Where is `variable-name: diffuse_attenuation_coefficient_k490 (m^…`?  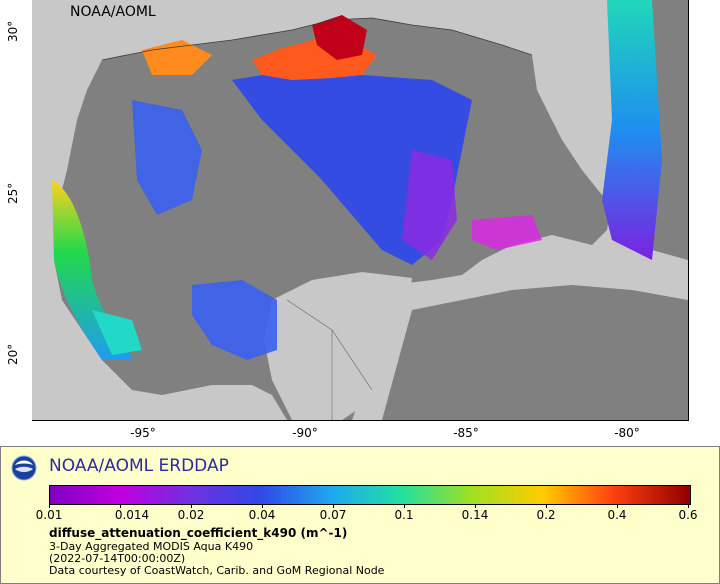 variable-name: diffuse_attenuation_coefficient_k490 (m^… is located at coordinates (198, 533).